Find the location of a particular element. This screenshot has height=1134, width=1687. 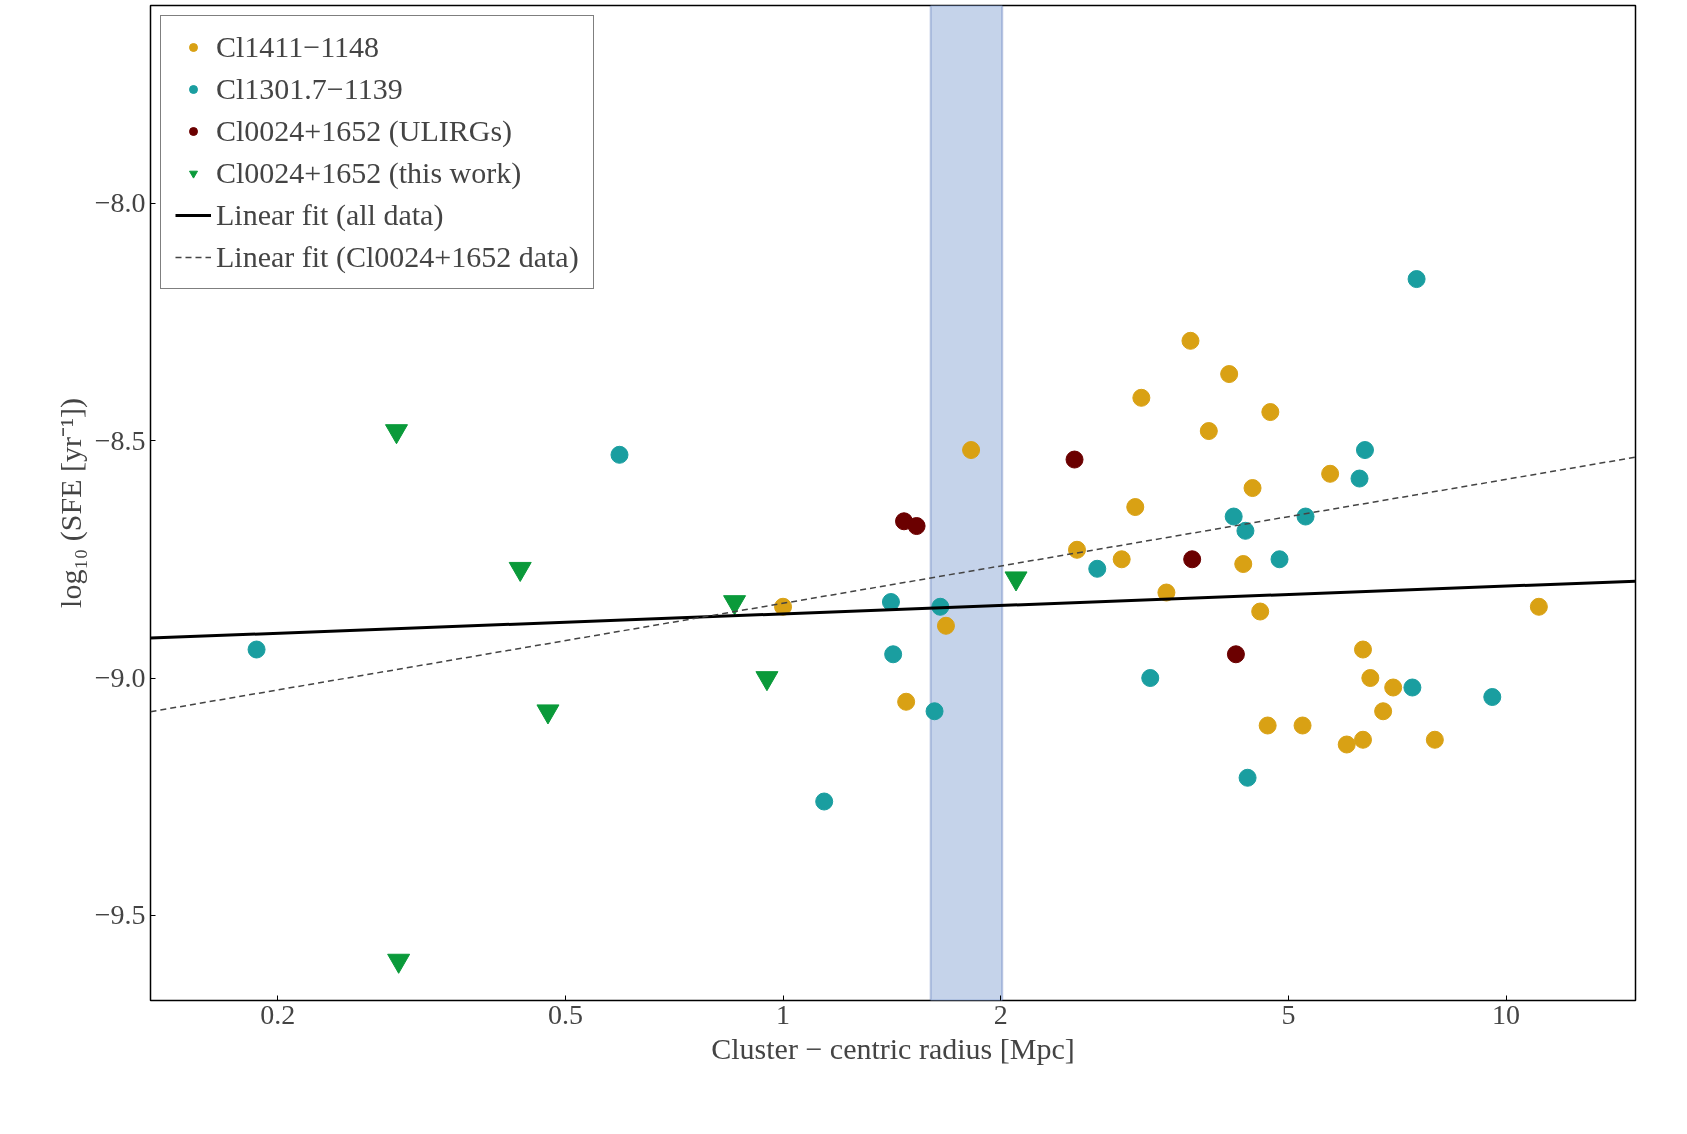

y-tick-label: −9.5 is located at coordinates (120, 915).